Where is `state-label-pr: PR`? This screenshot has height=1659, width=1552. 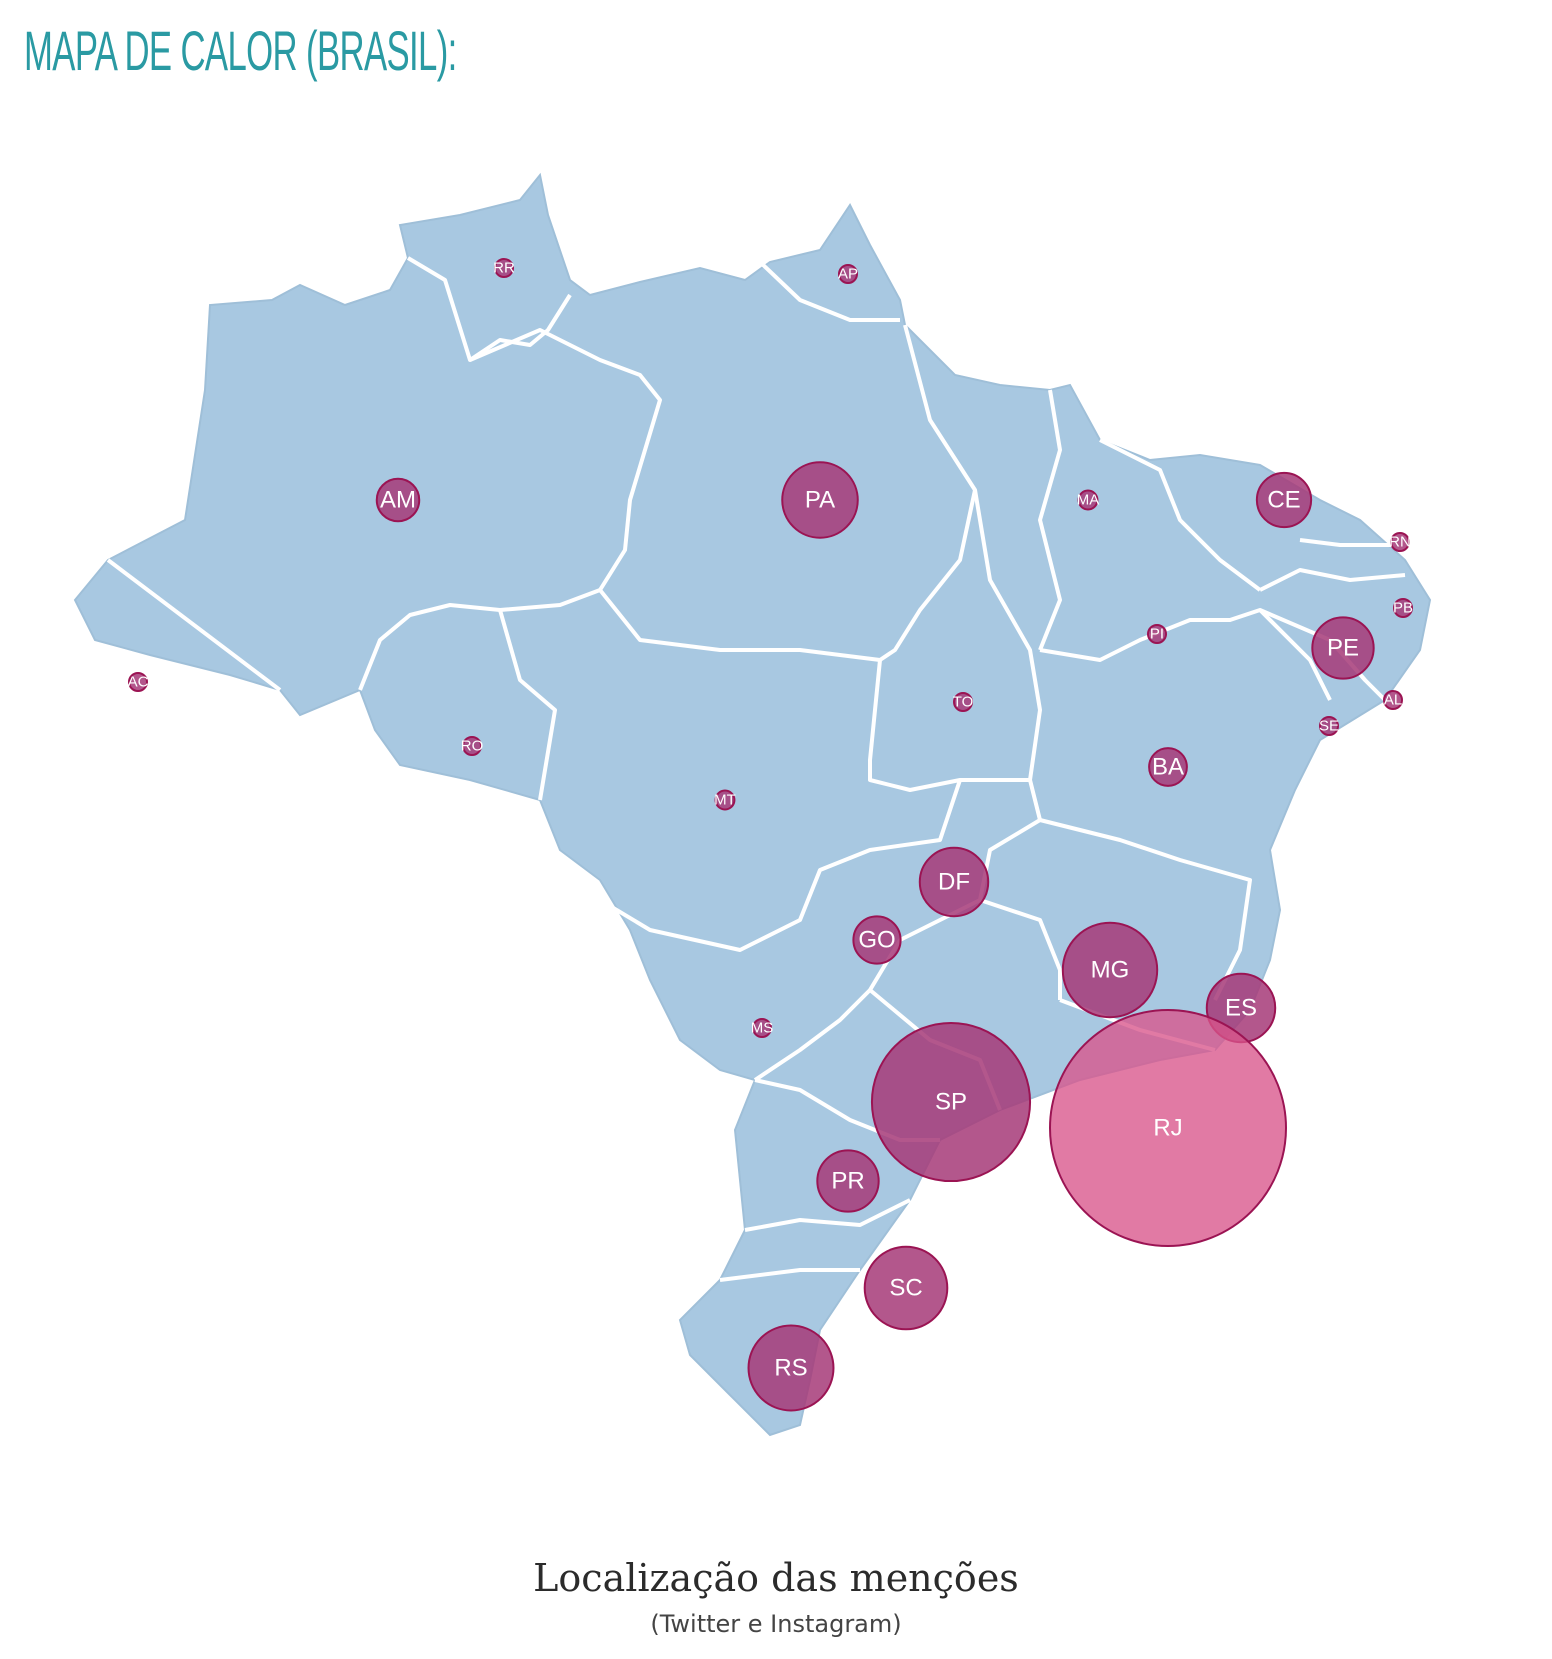
state-label-pr: PR is located at coordinates (847, 1181).